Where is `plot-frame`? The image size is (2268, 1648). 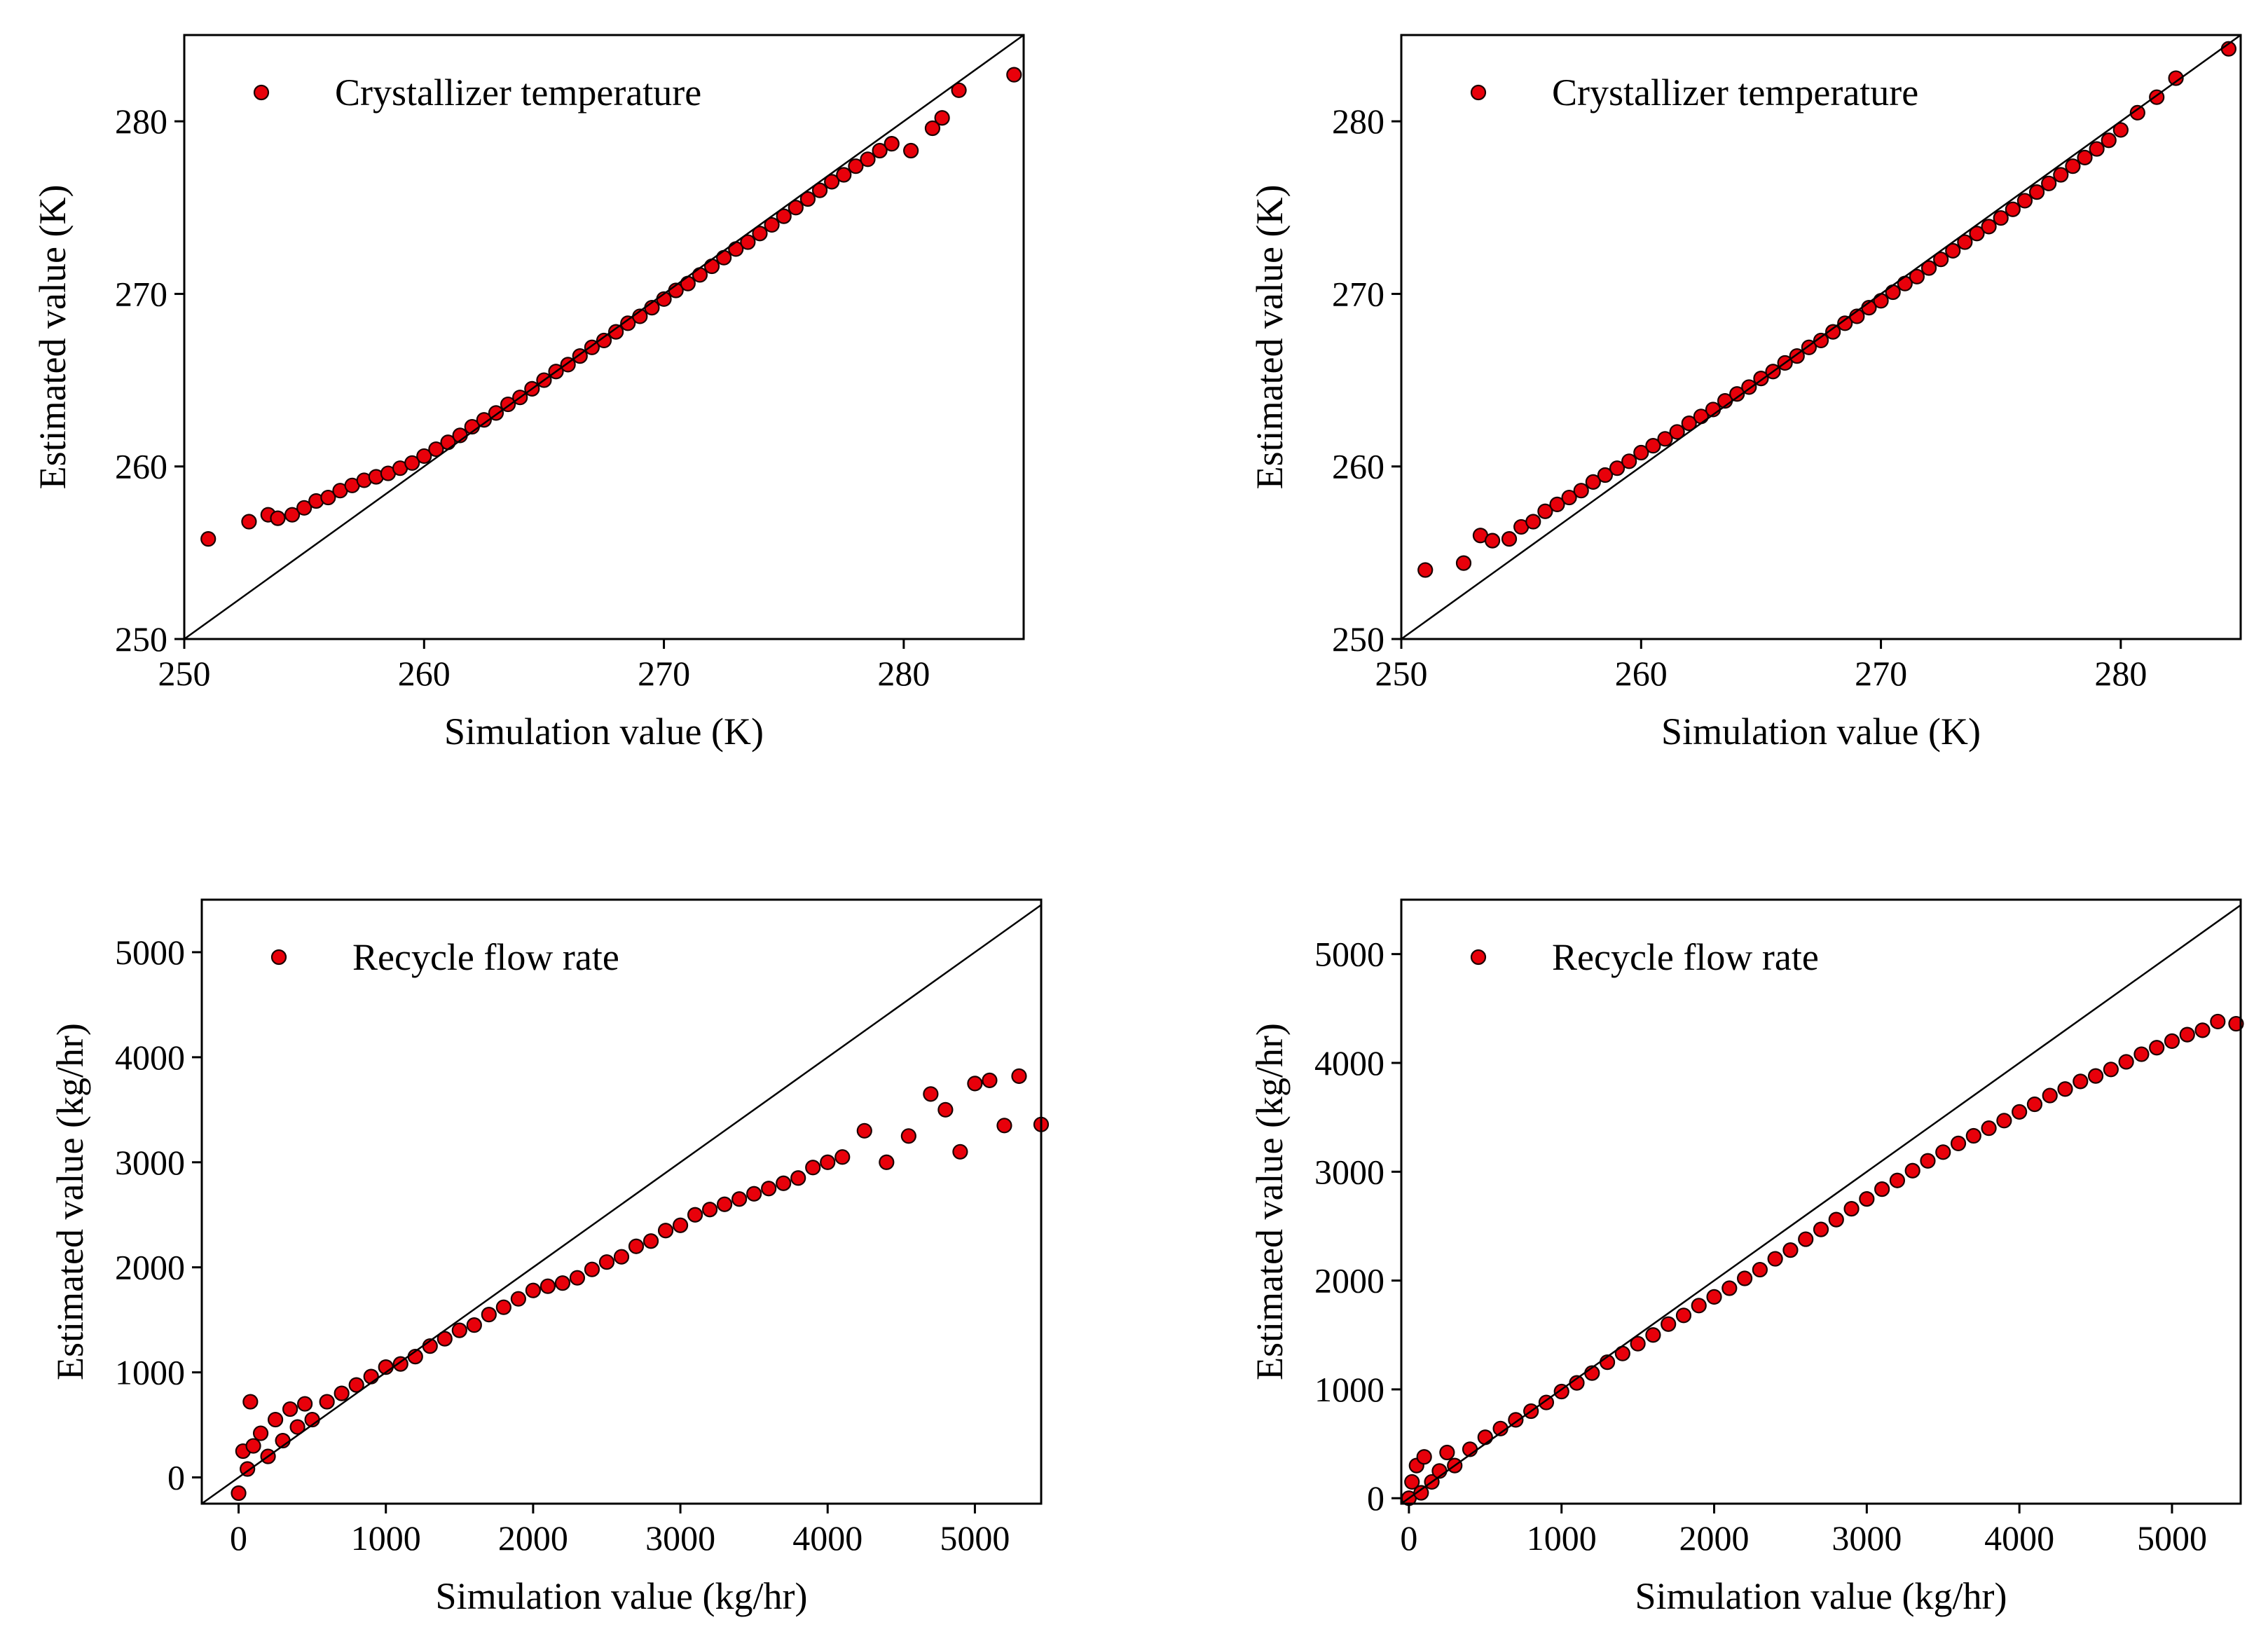
plot-frame is located at coordinates (604, 337).